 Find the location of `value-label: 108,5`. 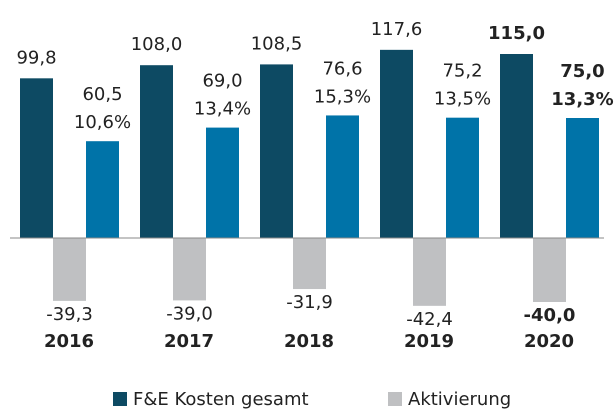

value-label: 108,5 is located at coordinates (277, 43).